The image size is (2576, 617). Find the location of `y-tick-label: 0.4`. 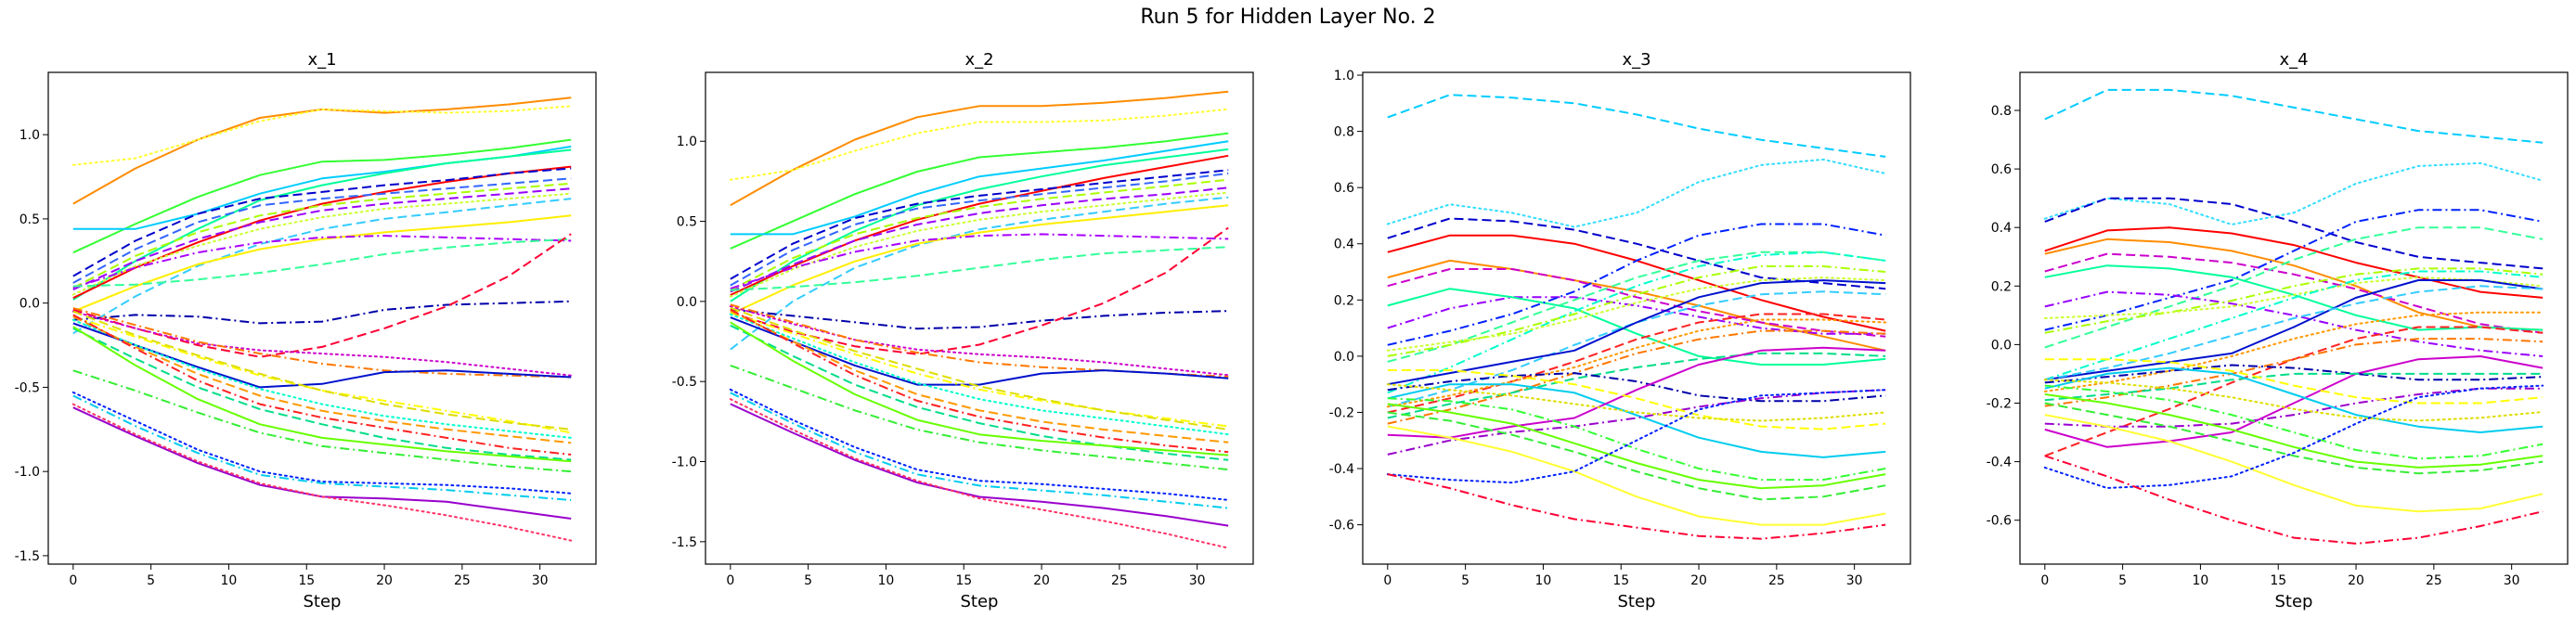

y-tick-label: 0.4 is located at coordinates (2001, 228).